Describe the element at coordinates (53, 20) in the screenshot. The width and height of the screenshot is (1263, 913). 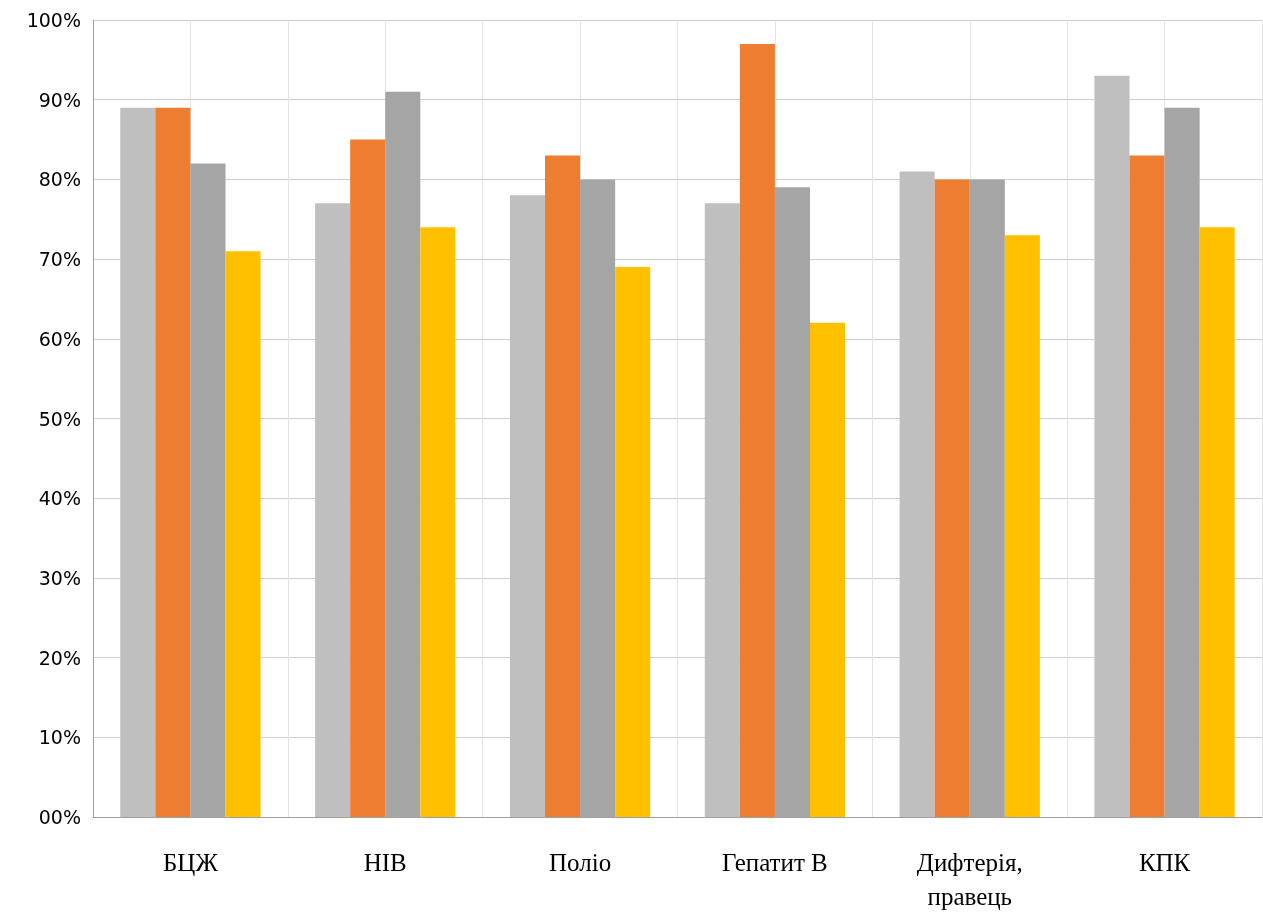
I see `y-tick-label: 100%` at that location.